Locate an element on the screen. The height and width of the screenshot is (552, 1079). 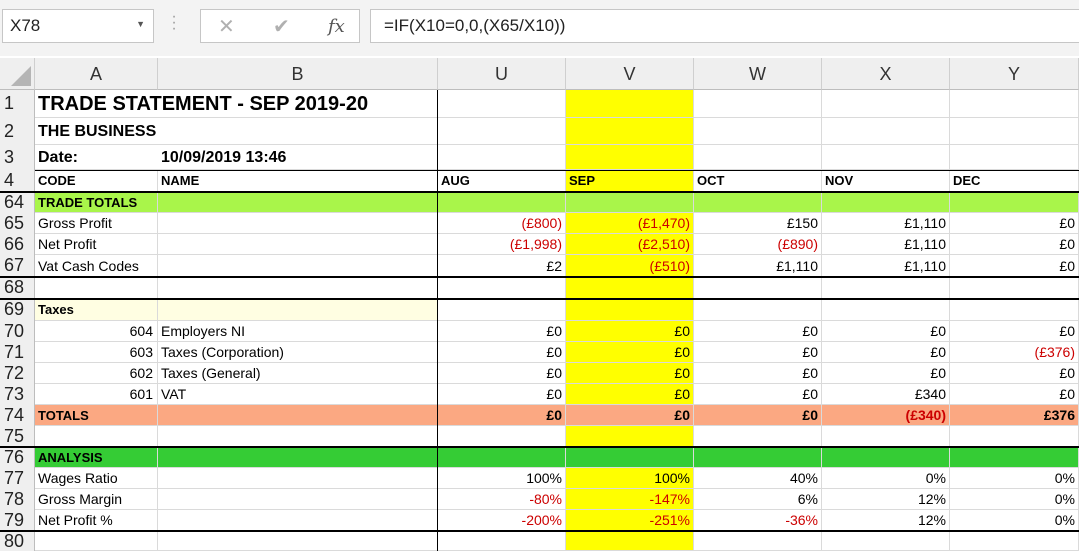
column-header-a: A is located at coordinates (96, 74).